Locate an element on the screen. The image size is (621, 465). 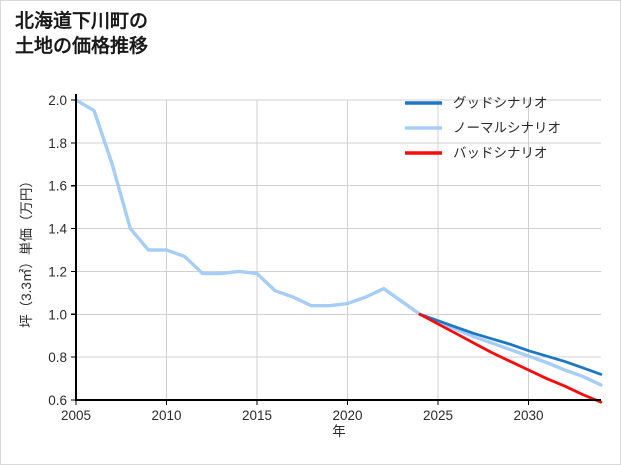
y-tick-label: 1.0 is located at coordinates (57, 314).